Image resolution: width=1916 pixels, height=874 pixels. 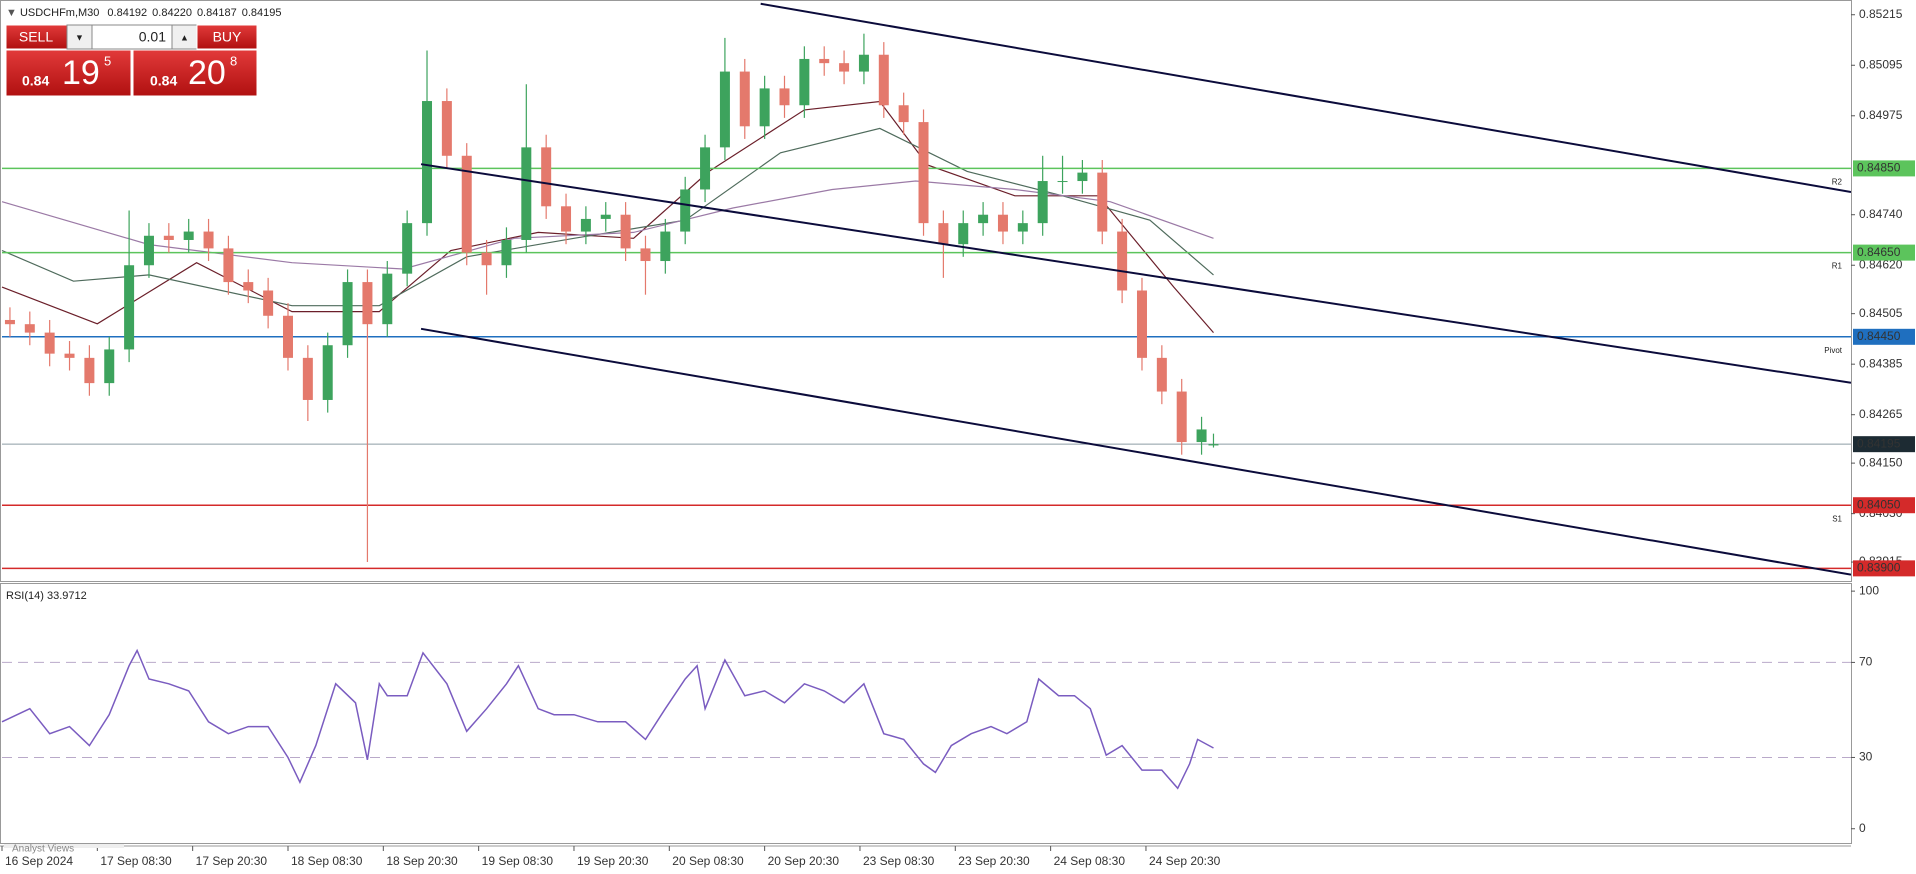 I want to click on last-price-box, so click(x=1884, y=444).